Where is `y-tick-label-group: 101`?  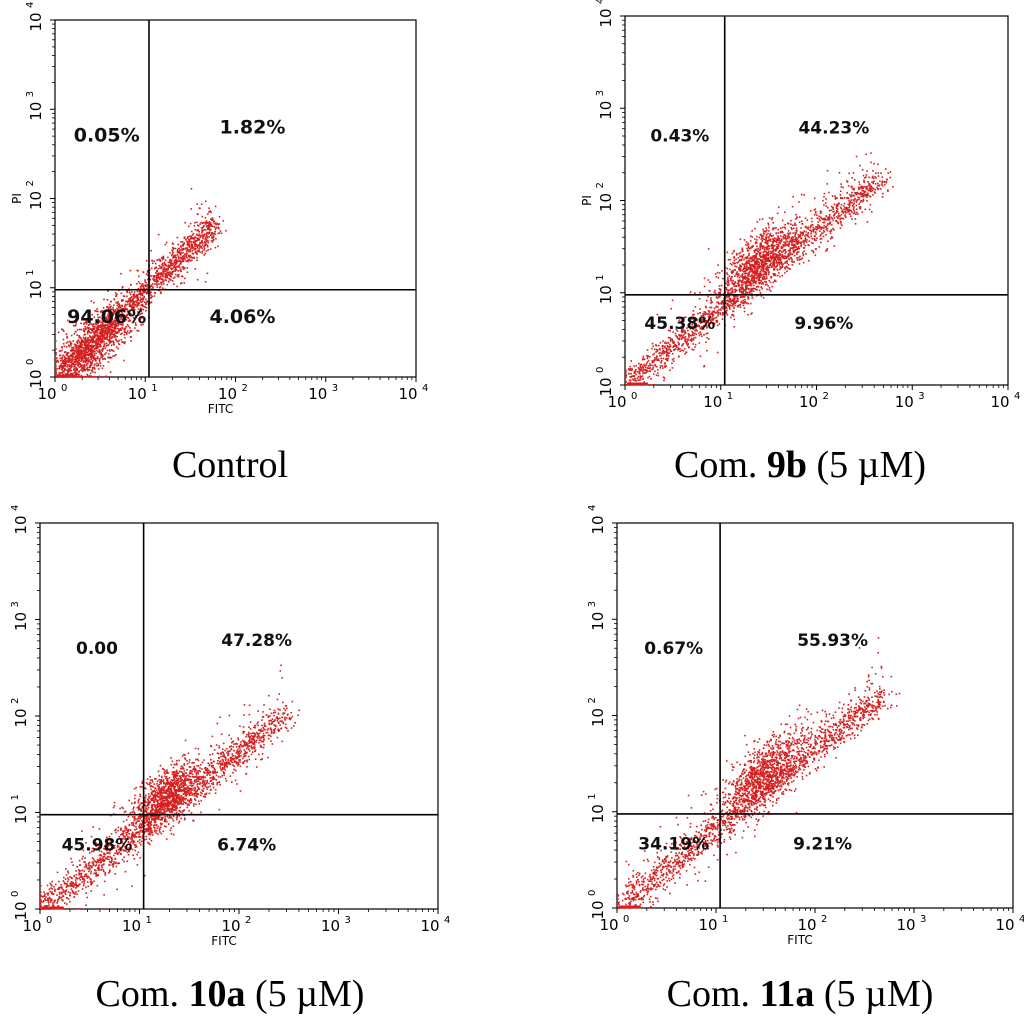 y-tick-label-group: 101 is located at coordinates (35, 284).